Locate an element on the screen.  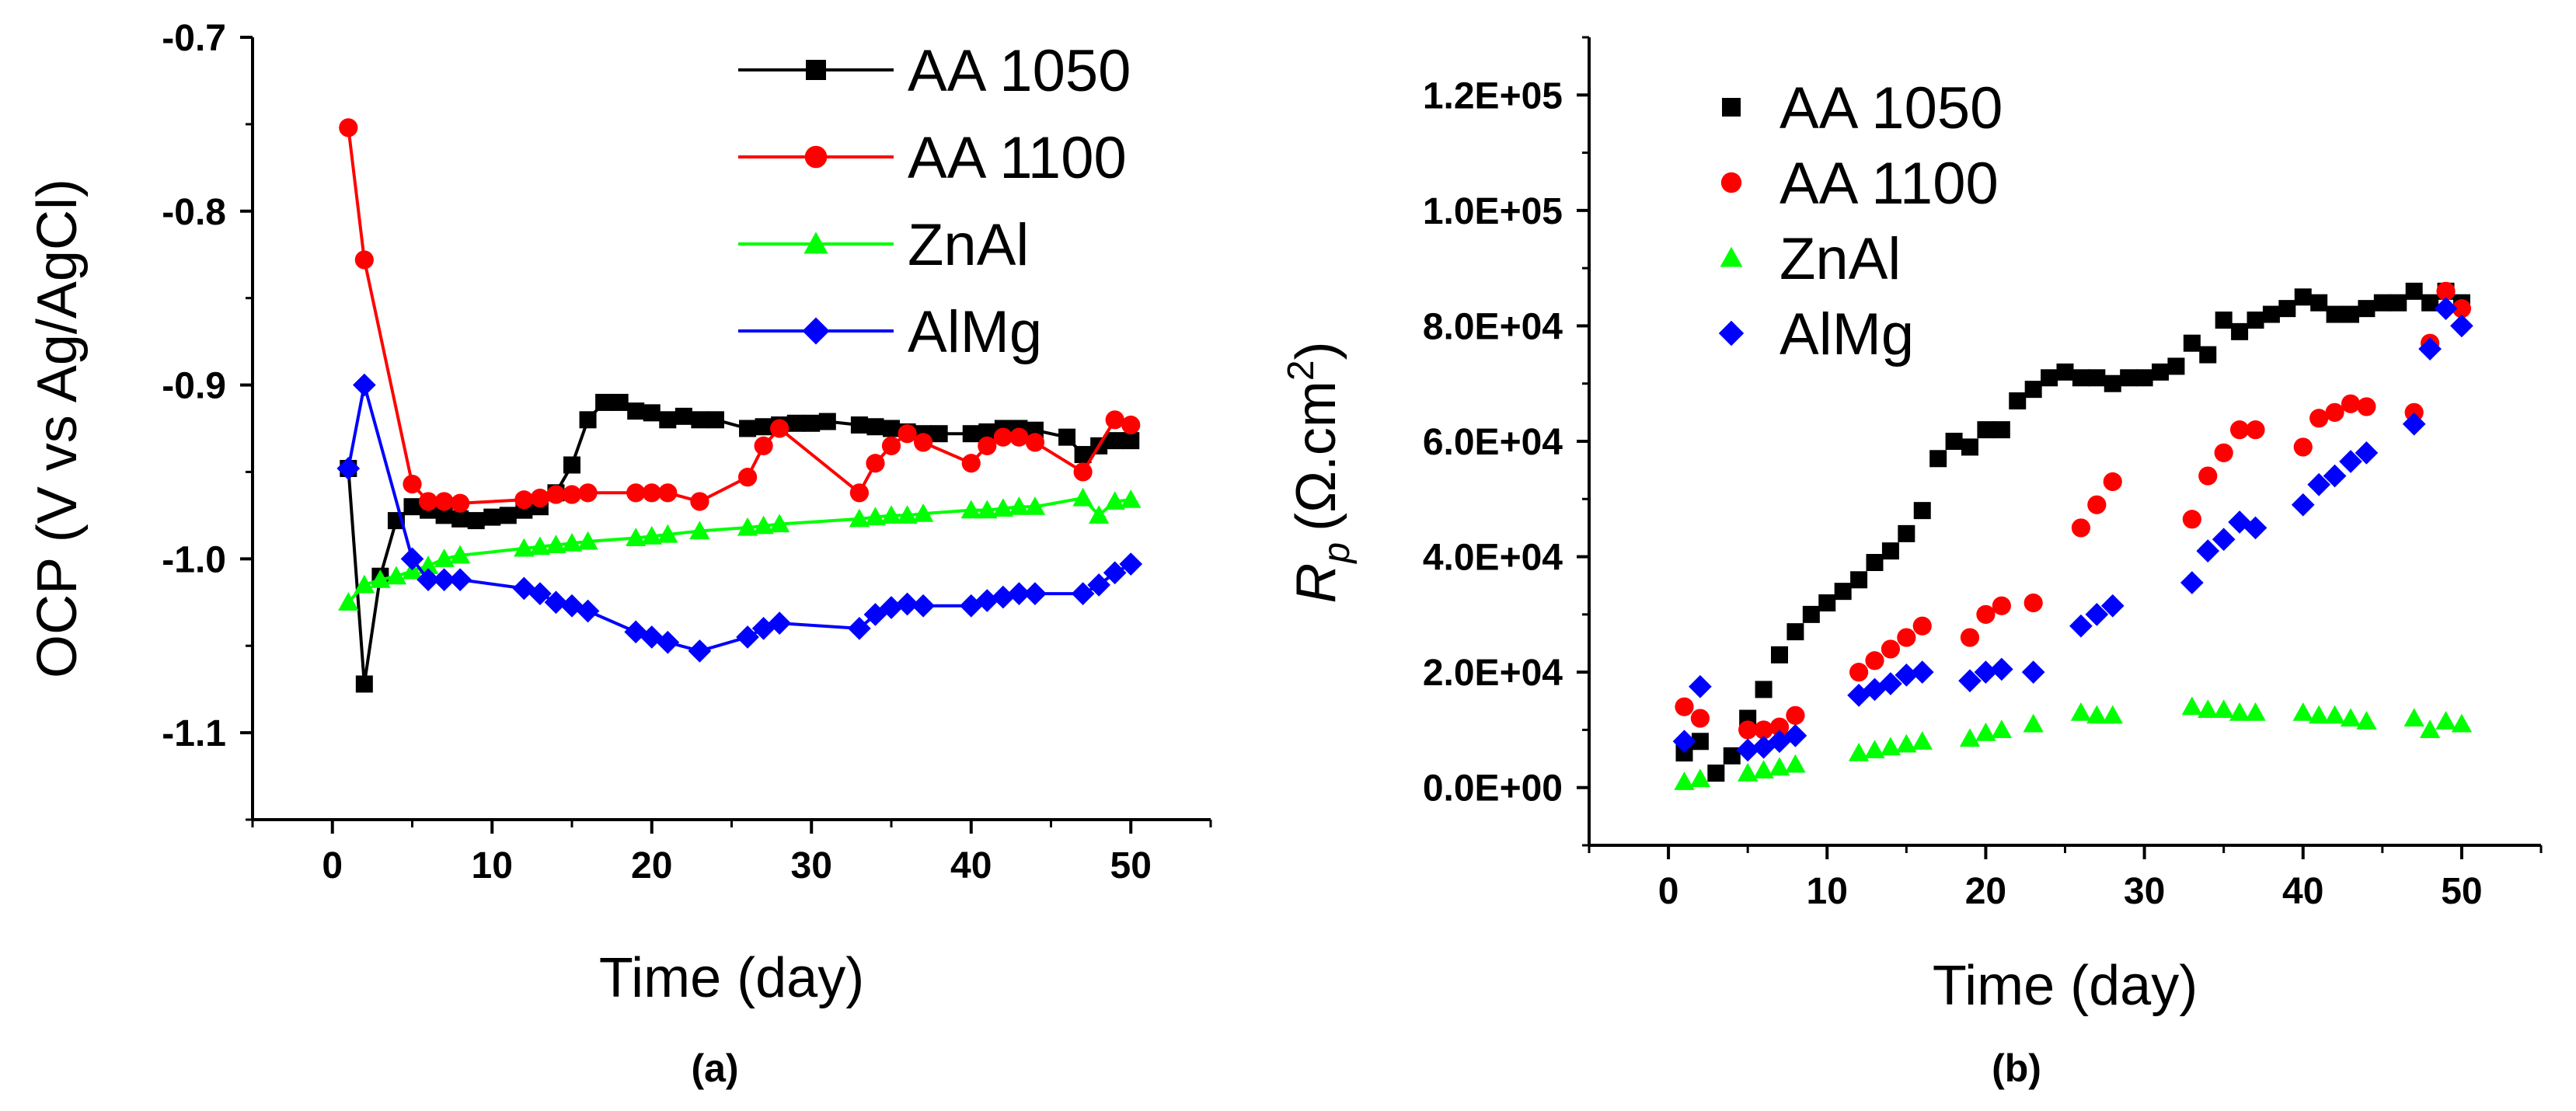
legend-label-aa-1100: AA 1100 is located at coordinates (1889, 184).